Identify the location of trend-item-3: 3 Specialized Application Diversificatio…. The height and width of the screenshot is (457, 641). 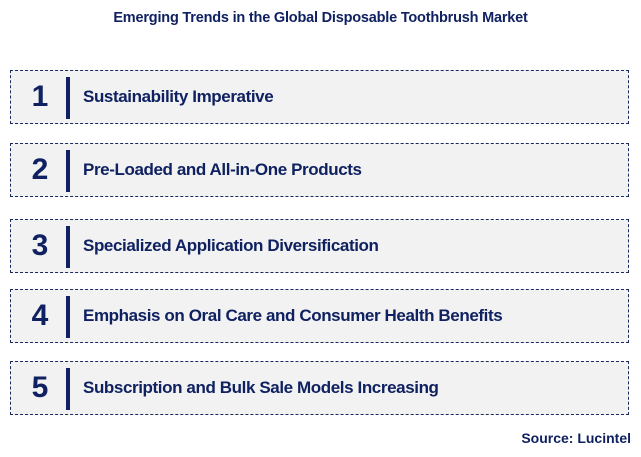
(319, 246).